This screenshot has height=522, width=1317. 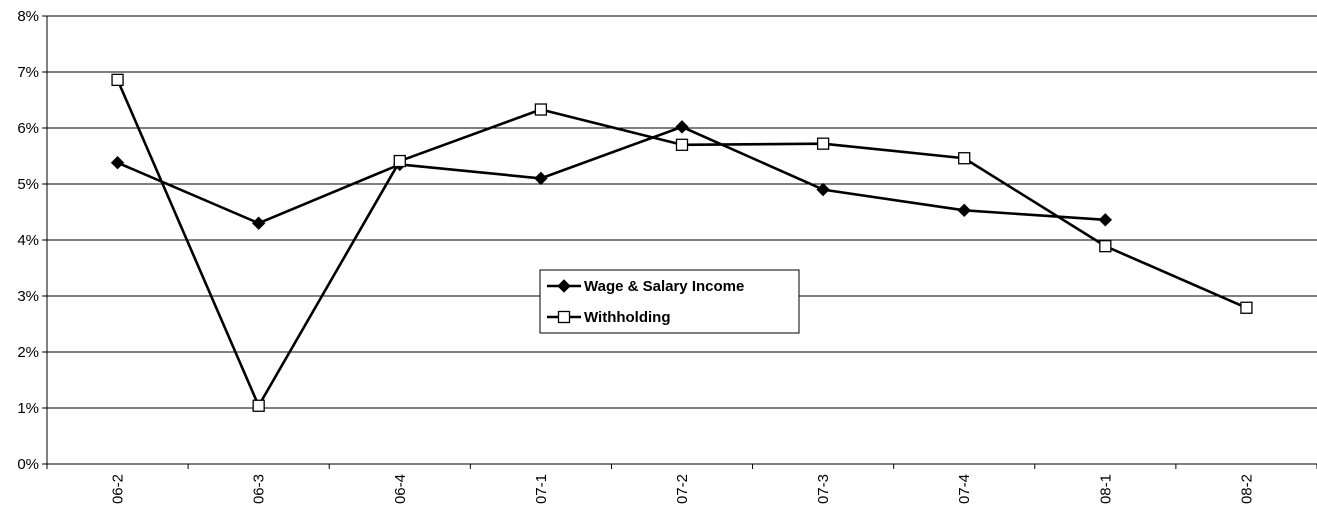 What do you see at coordinates (664, 286) in the screenshot?
I see `legend-label: Wage & Salary Income` at bounding box center [664, 286].